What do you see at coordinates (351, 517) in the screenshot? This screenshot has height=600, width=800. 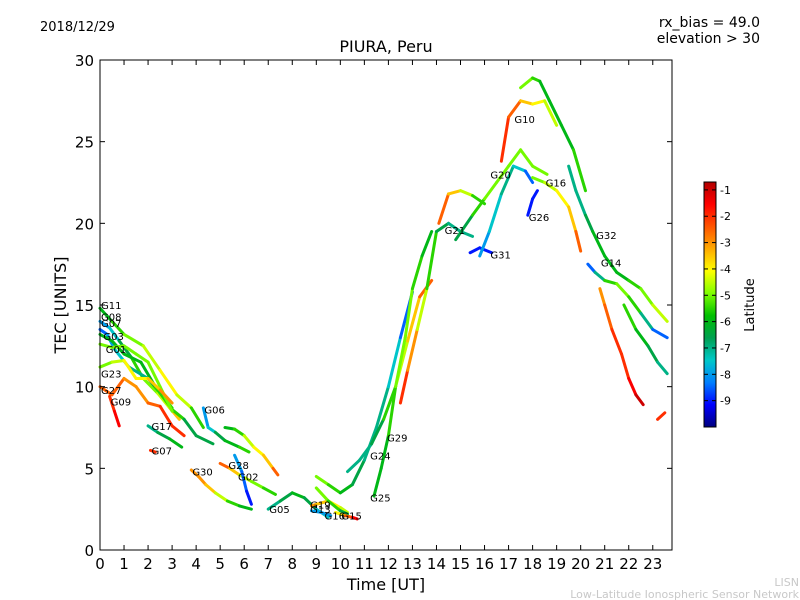 I see `satellite-label-g15: G15` at bounding box center [351, 517].